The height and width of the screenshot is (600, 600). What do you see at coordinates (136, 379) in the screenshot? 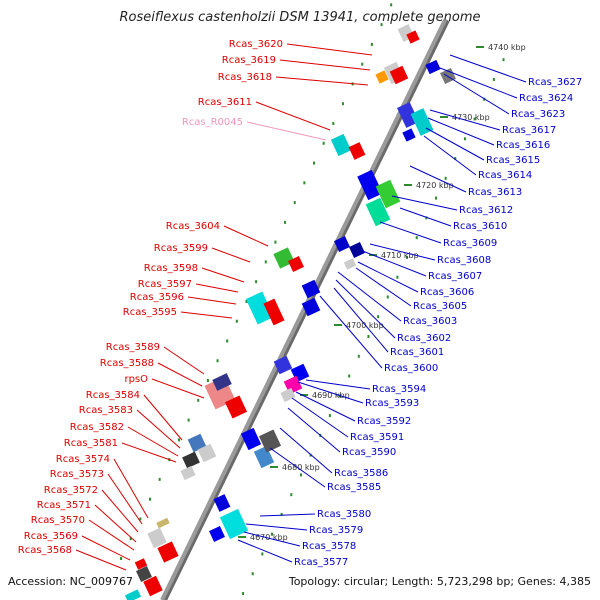
I see `left-gene-label: rpsO` at bounding box center [136, 379].